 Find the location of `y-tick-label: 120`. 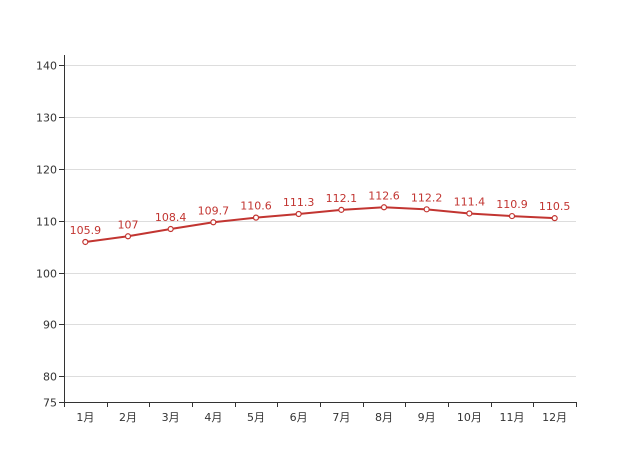

y-tick-label: 120 is located at coordinates (46, 170).